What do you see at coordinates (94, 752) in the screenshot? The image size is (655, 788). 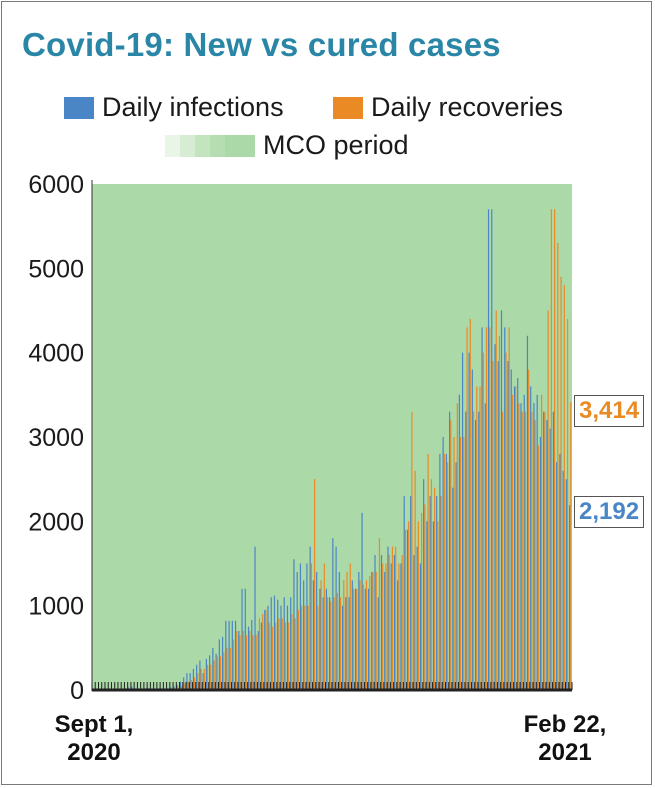 I see `x-axis-start-line-2: 2020` at bounding box center [94, 752].